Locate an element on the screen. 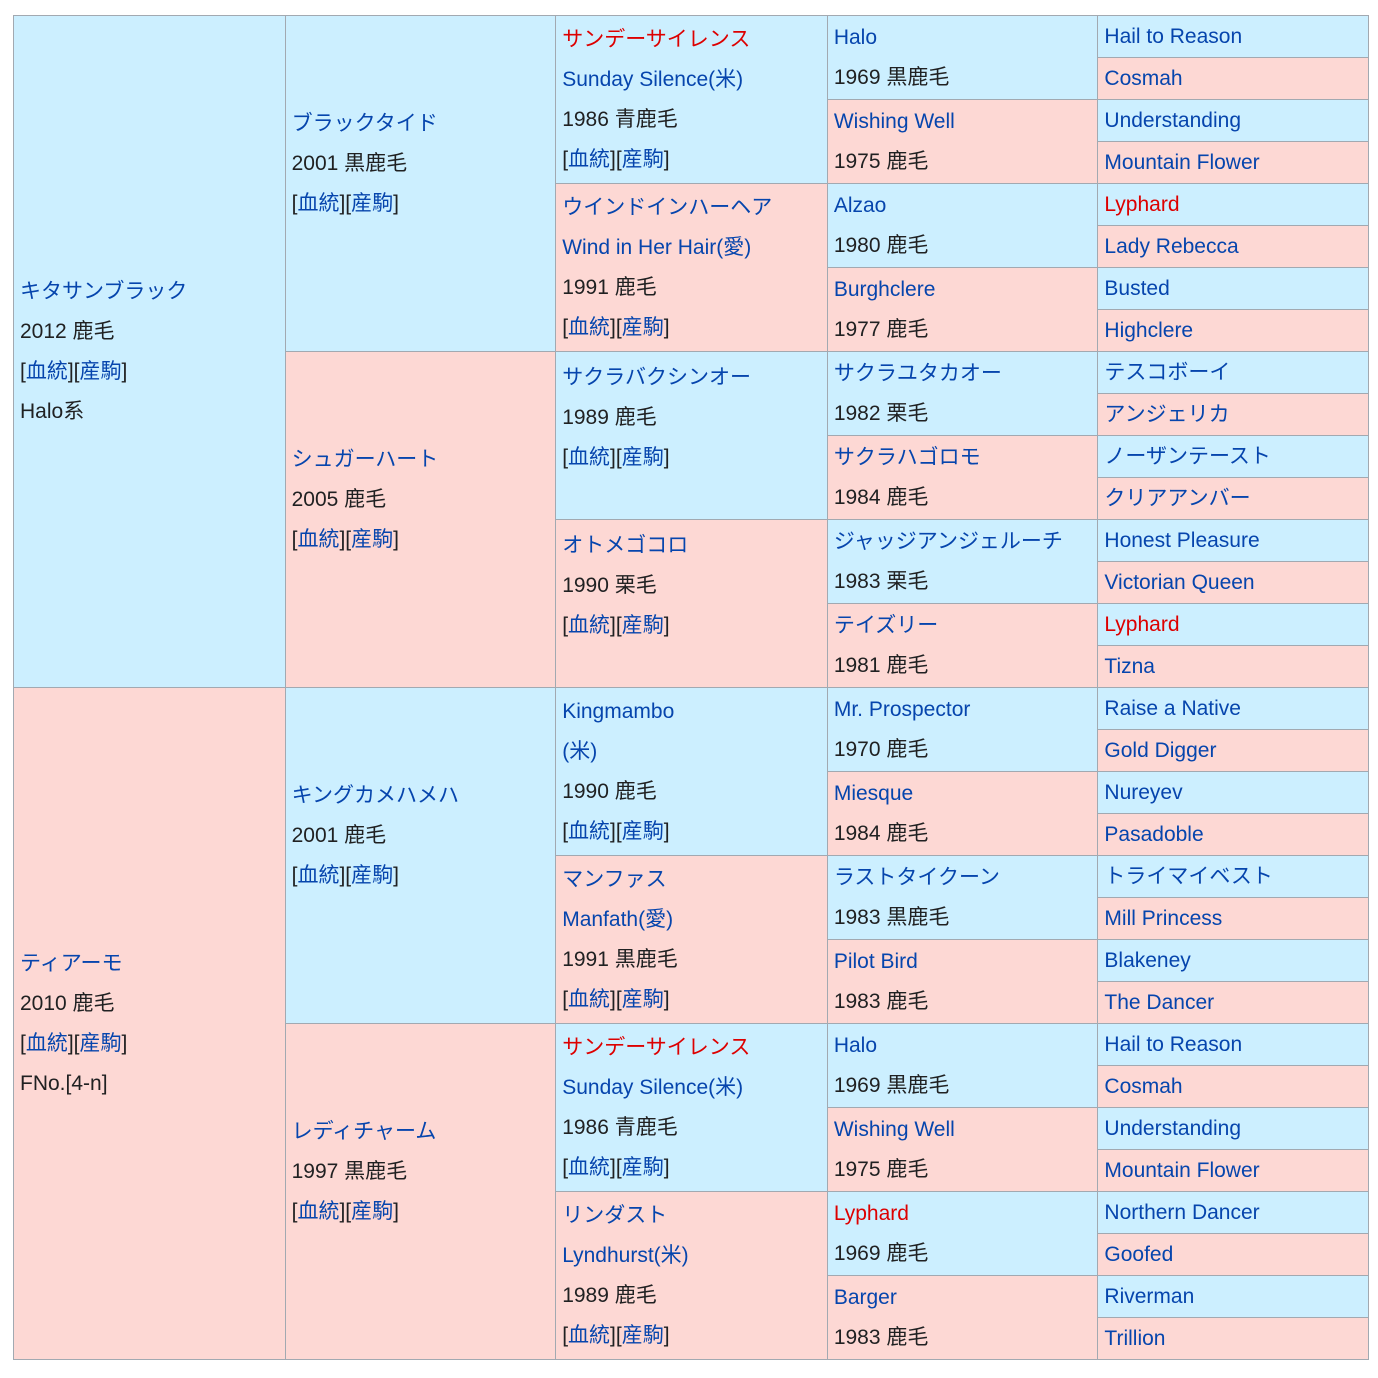 The image size is (1378, 1378). horse-name: クリアアンバー is located at coordinates (1177, 498).